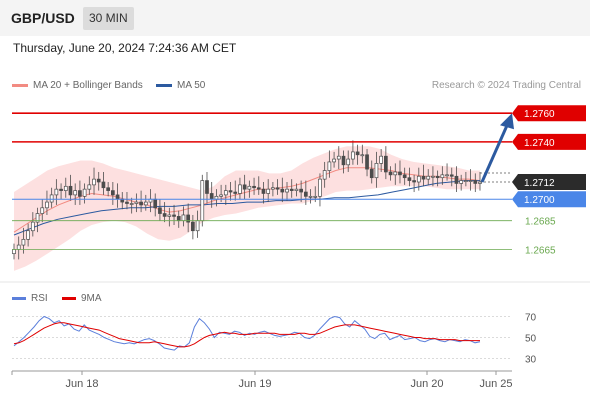 This screenshot has height=400, width=590. What do you see at coordinates (539, 200) in the screenshot?
I see `level-label-1.2700: 1.2700` at bounding box center [539, 200].